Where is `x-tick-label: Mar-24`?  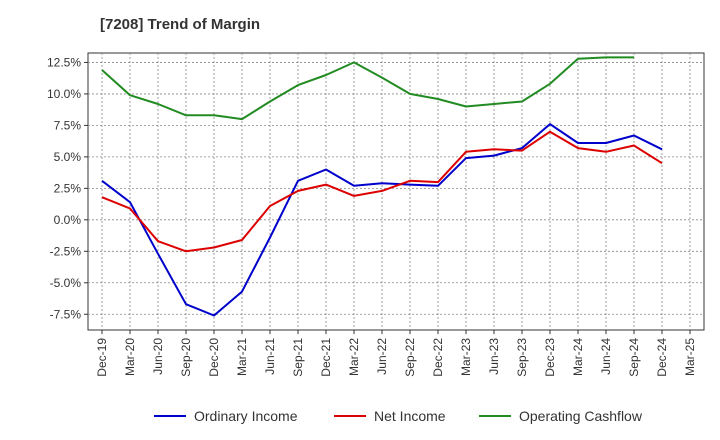 x-tick-label: Mar-24 is located at coordinates (578, 357).